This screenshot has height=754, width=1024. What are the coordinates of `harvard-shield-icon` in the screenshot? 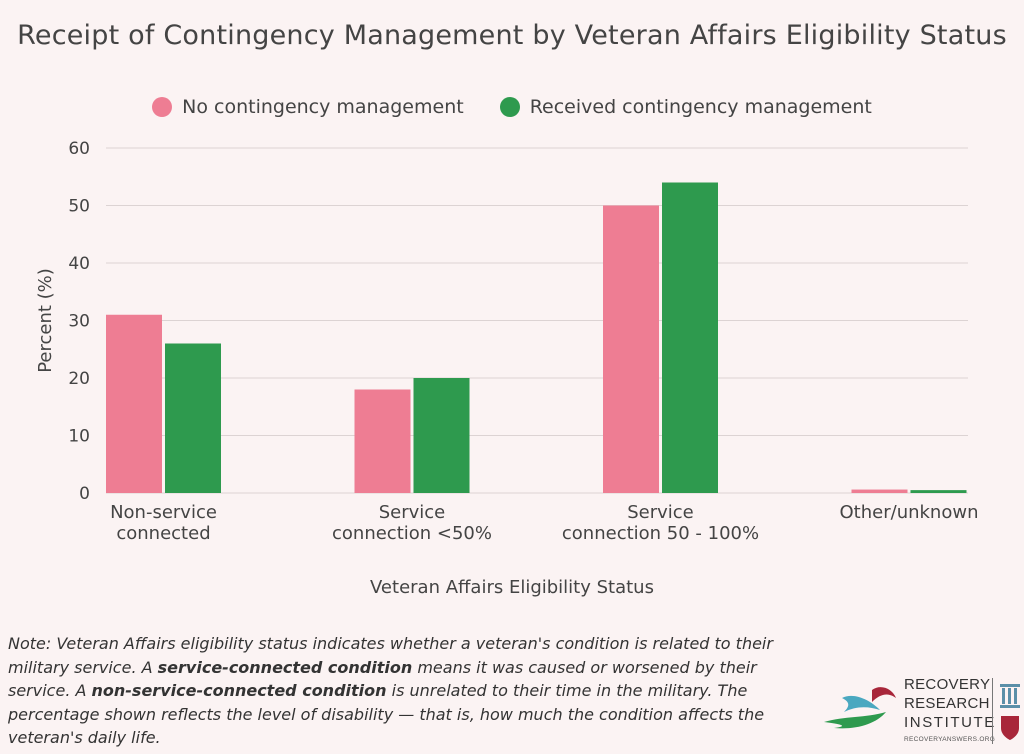 It's located at (1010, 712).